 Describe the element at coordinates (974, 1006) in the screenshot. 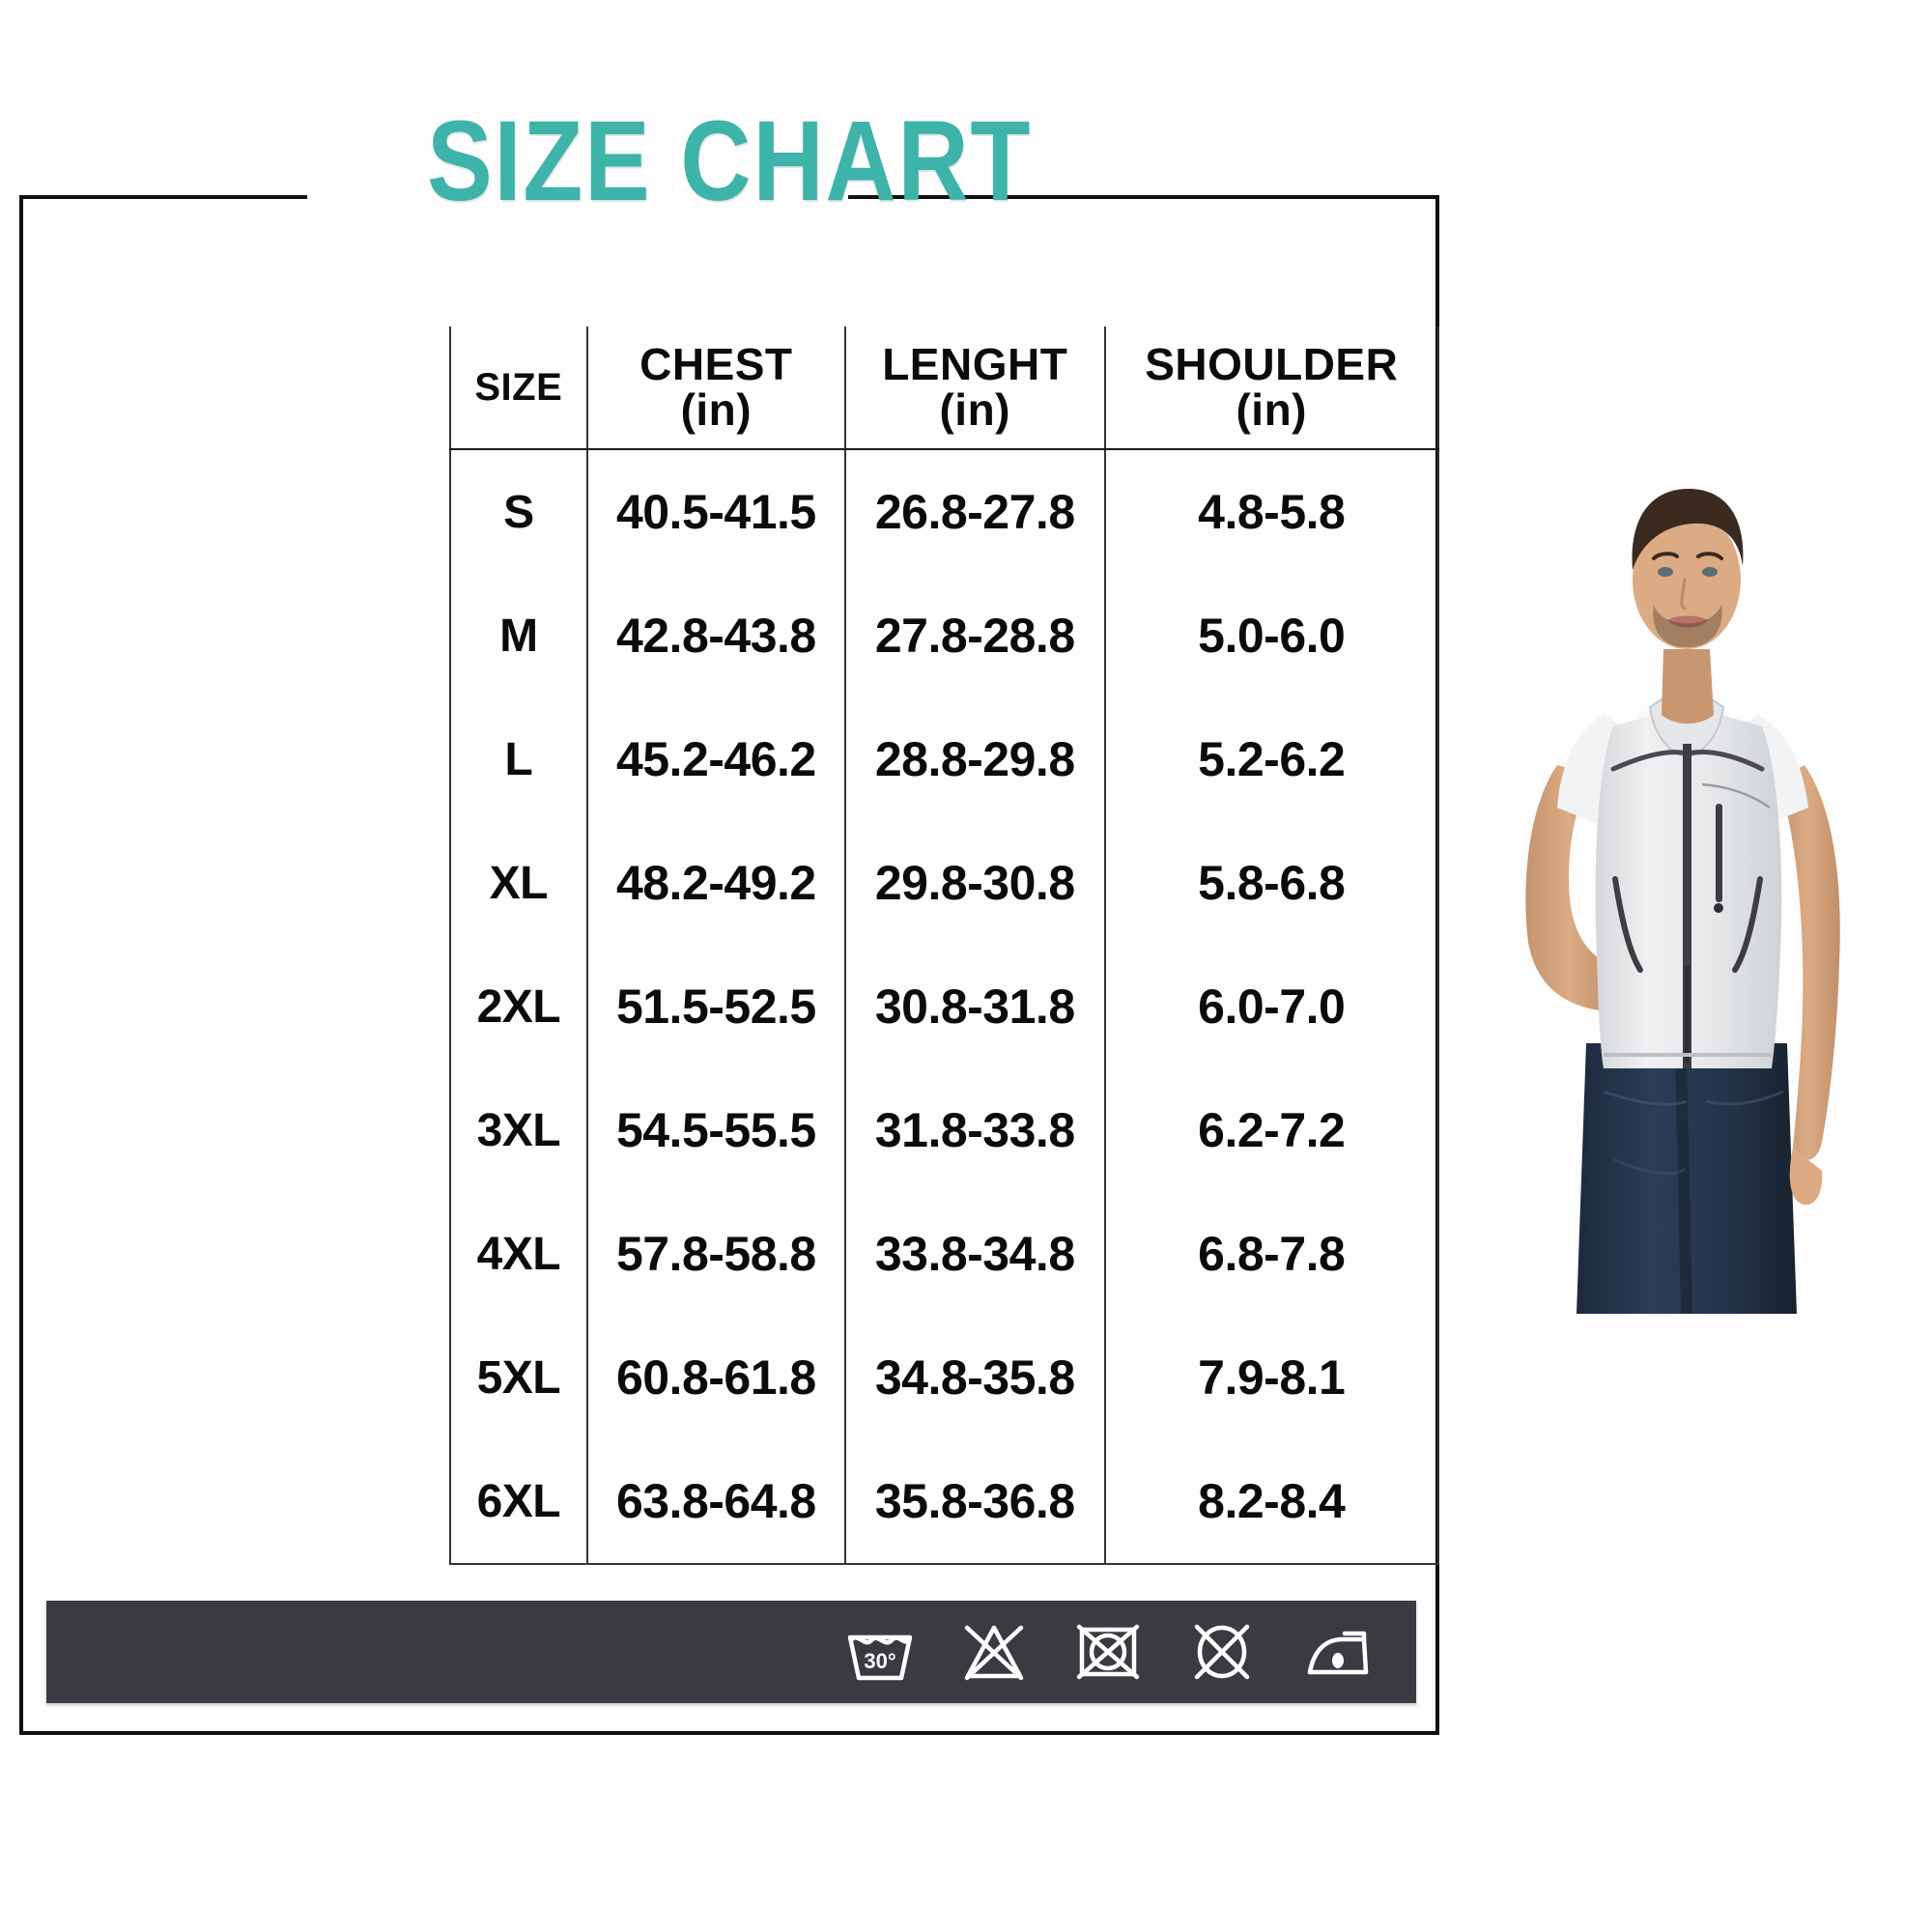

I see `cell-length: 30.8-31.8` at that location.